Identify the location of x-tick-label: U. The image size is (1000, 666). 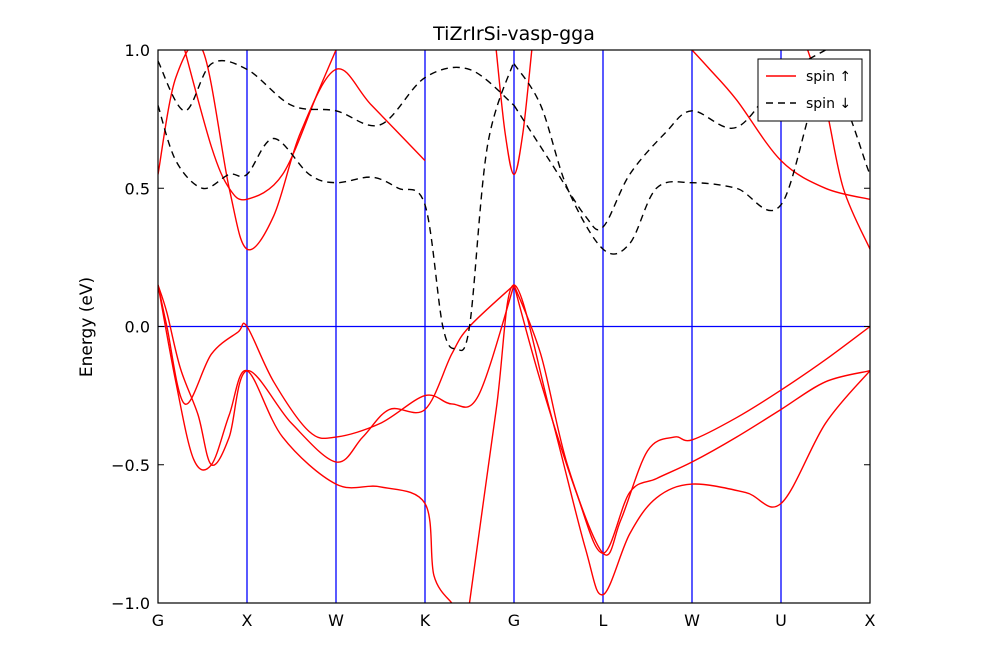
(781, 620).